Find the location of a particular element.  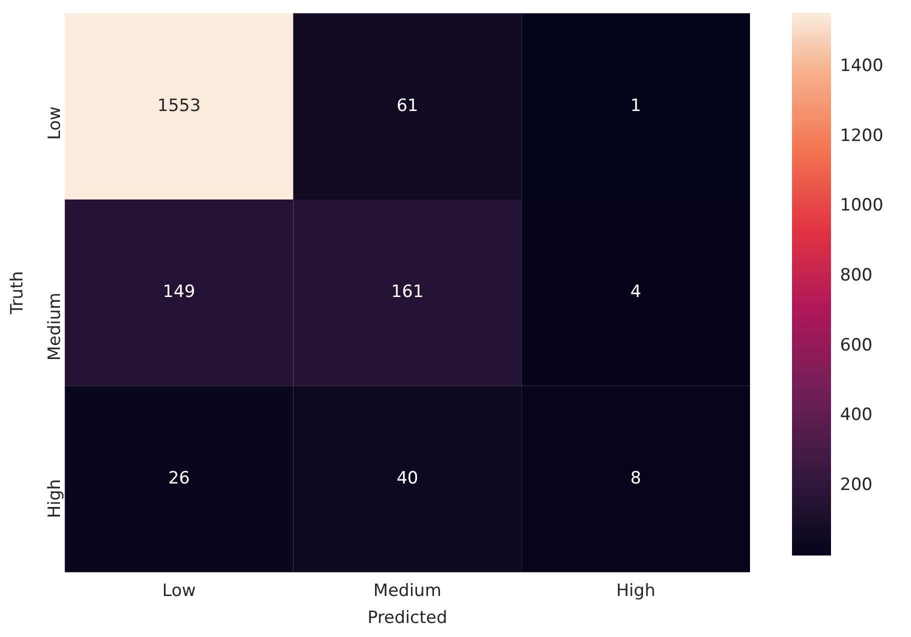

data-label: 8 is located at coordinates (636, 478).